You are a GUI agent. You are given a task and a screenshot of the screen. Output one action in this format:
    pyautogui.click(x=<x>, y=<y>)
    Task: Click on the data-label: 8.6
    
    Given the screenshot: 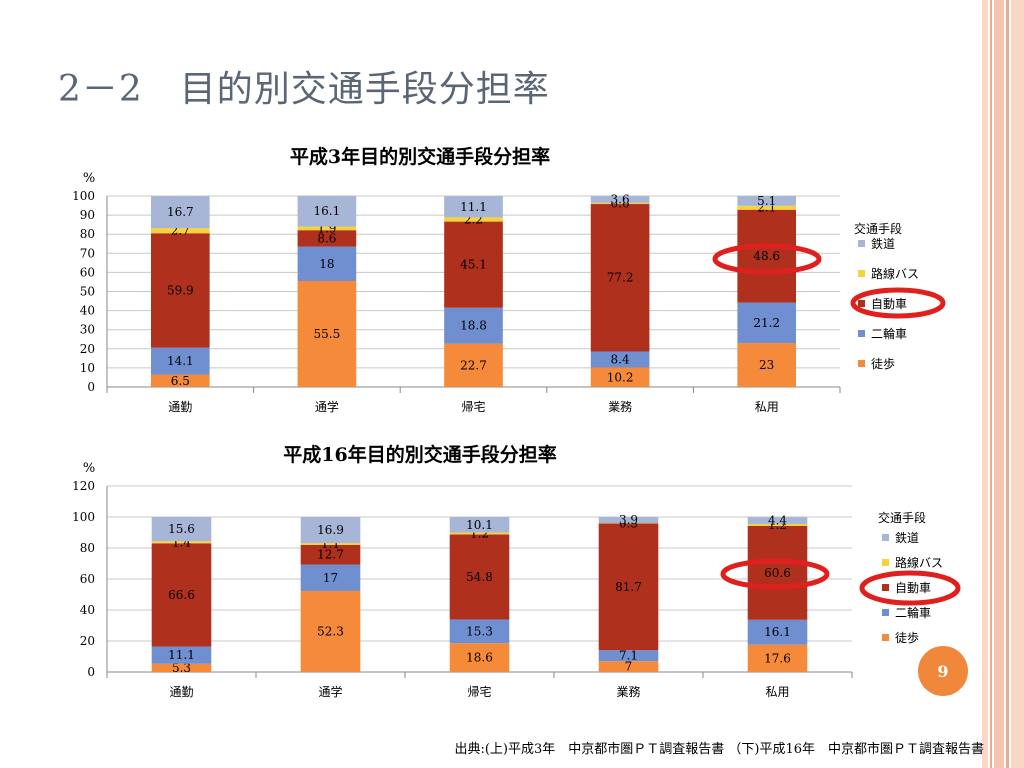 What is the action you would take?
    pyautogui.click(x=326, y=238)
    